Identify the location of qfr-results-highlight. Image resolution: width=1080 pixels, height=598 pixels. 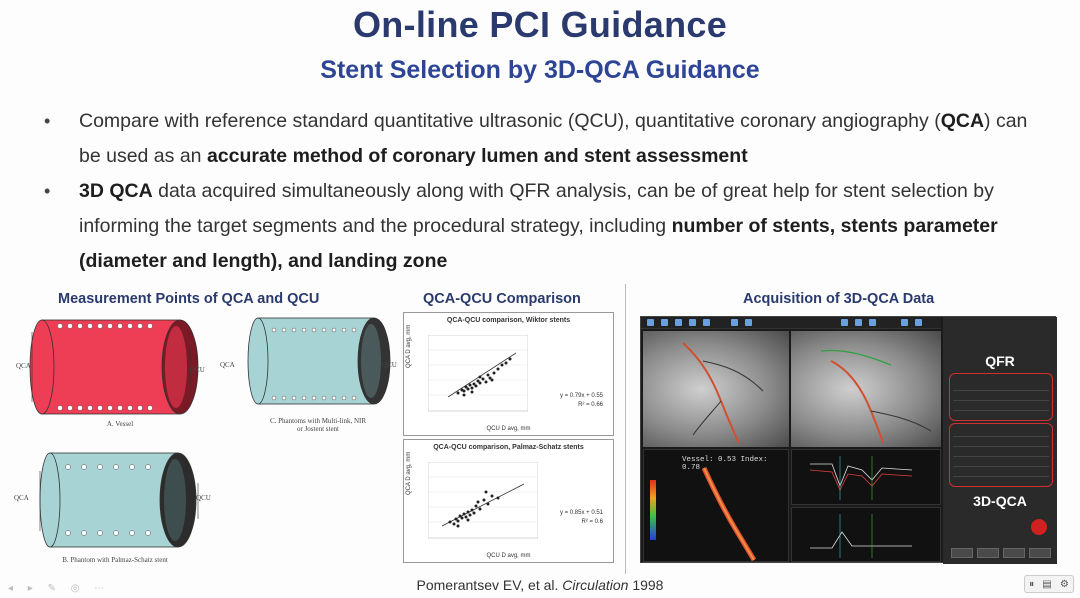
(1001, 397).